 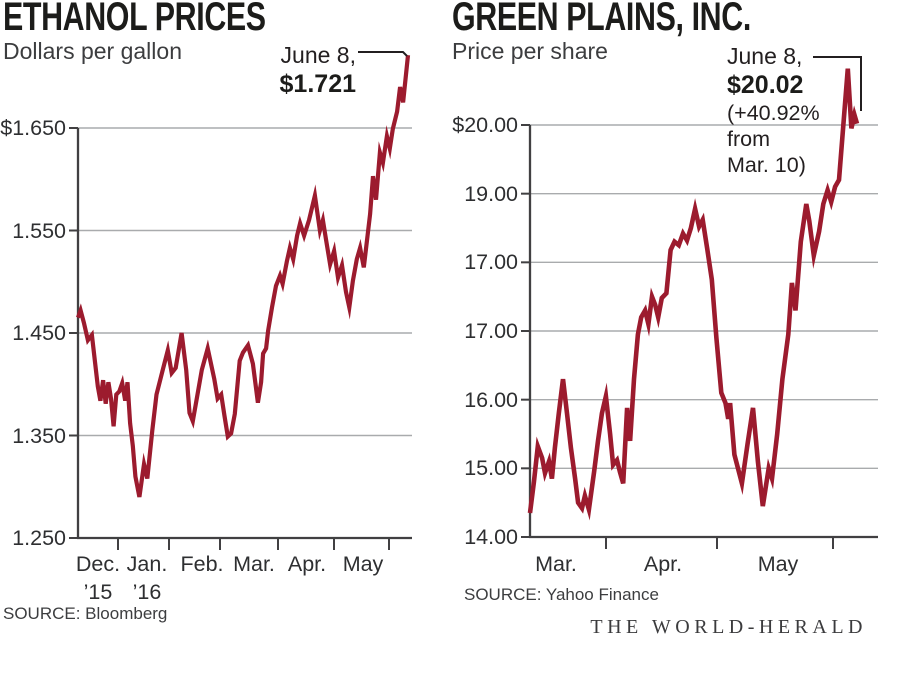 What do you see at coordinates (39, 435) in the screenshot?
I see `y-tick-label: 1.350` at bounding box center [39, 435].